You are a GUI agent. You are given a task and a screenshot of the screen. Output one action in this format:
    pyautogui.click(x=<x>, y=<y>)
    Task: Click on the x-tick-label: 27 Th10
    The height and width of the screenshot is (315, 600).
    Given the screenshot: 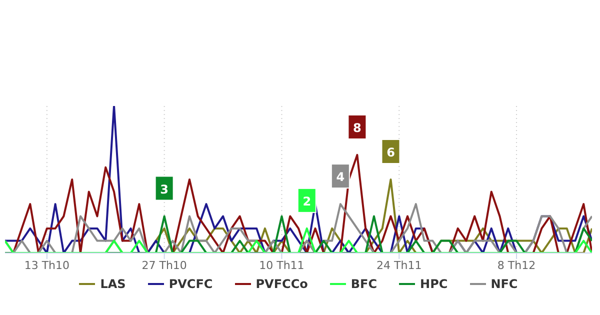 What is the action you would take?
    pyautogui.click(x=164, y=265)
    